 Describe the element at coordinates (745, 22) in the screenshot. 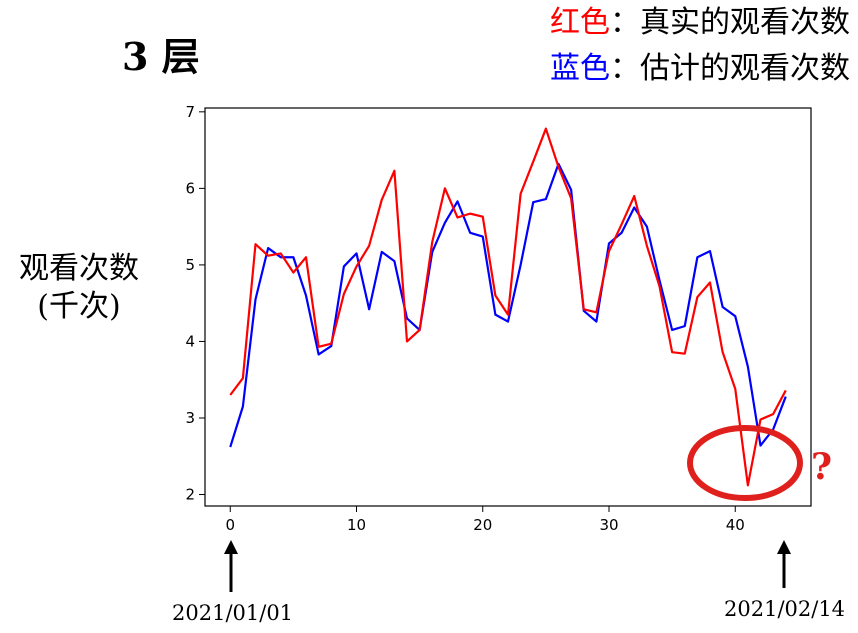

I see `legend-text-real: 真实的观看次数` at that location.